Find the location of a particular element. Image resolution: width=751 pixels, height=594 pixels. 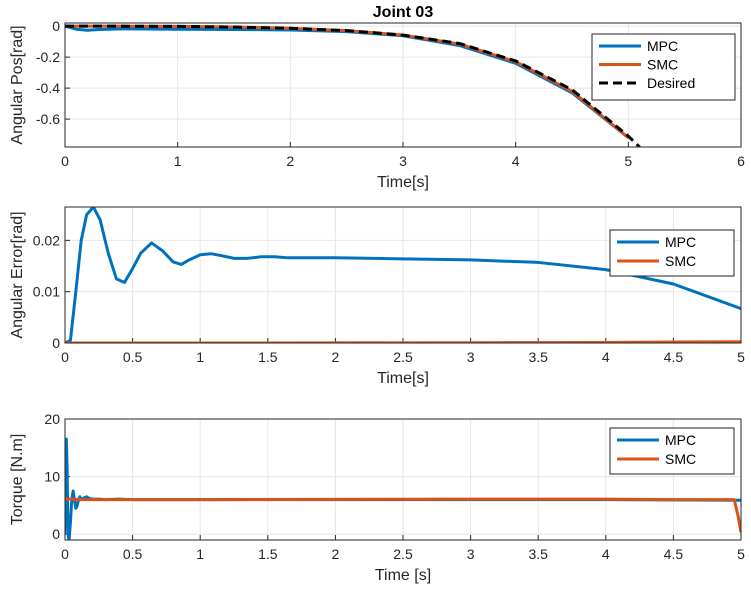

y-axis-label: Angular Error[rad] is located at coordinates (17, 274).